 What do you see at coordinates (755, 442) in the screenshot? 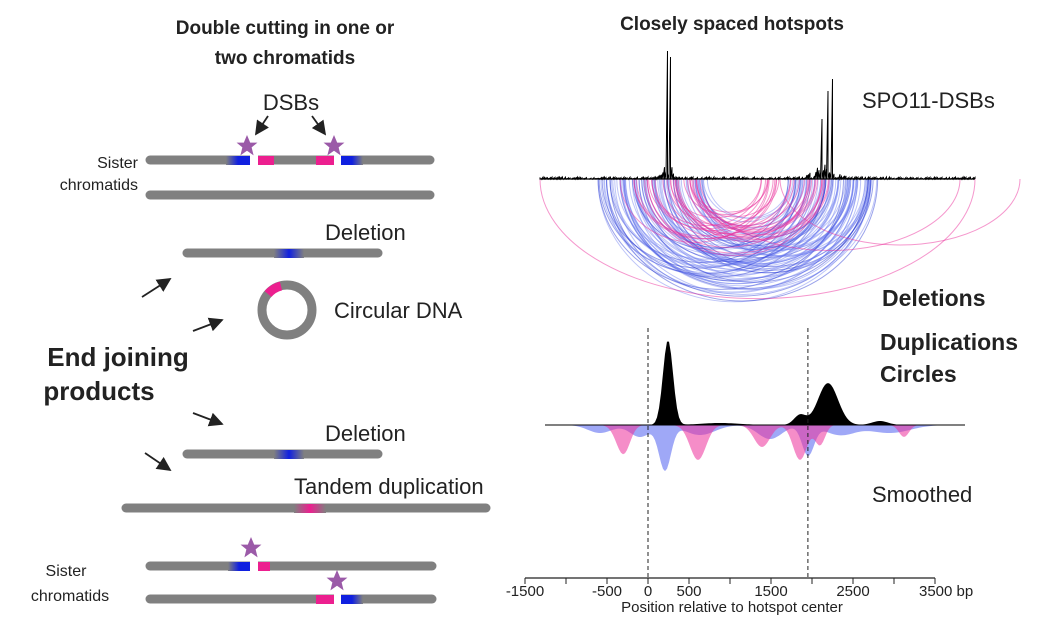
I see `duplication-track` at bounding box center [755, 442].